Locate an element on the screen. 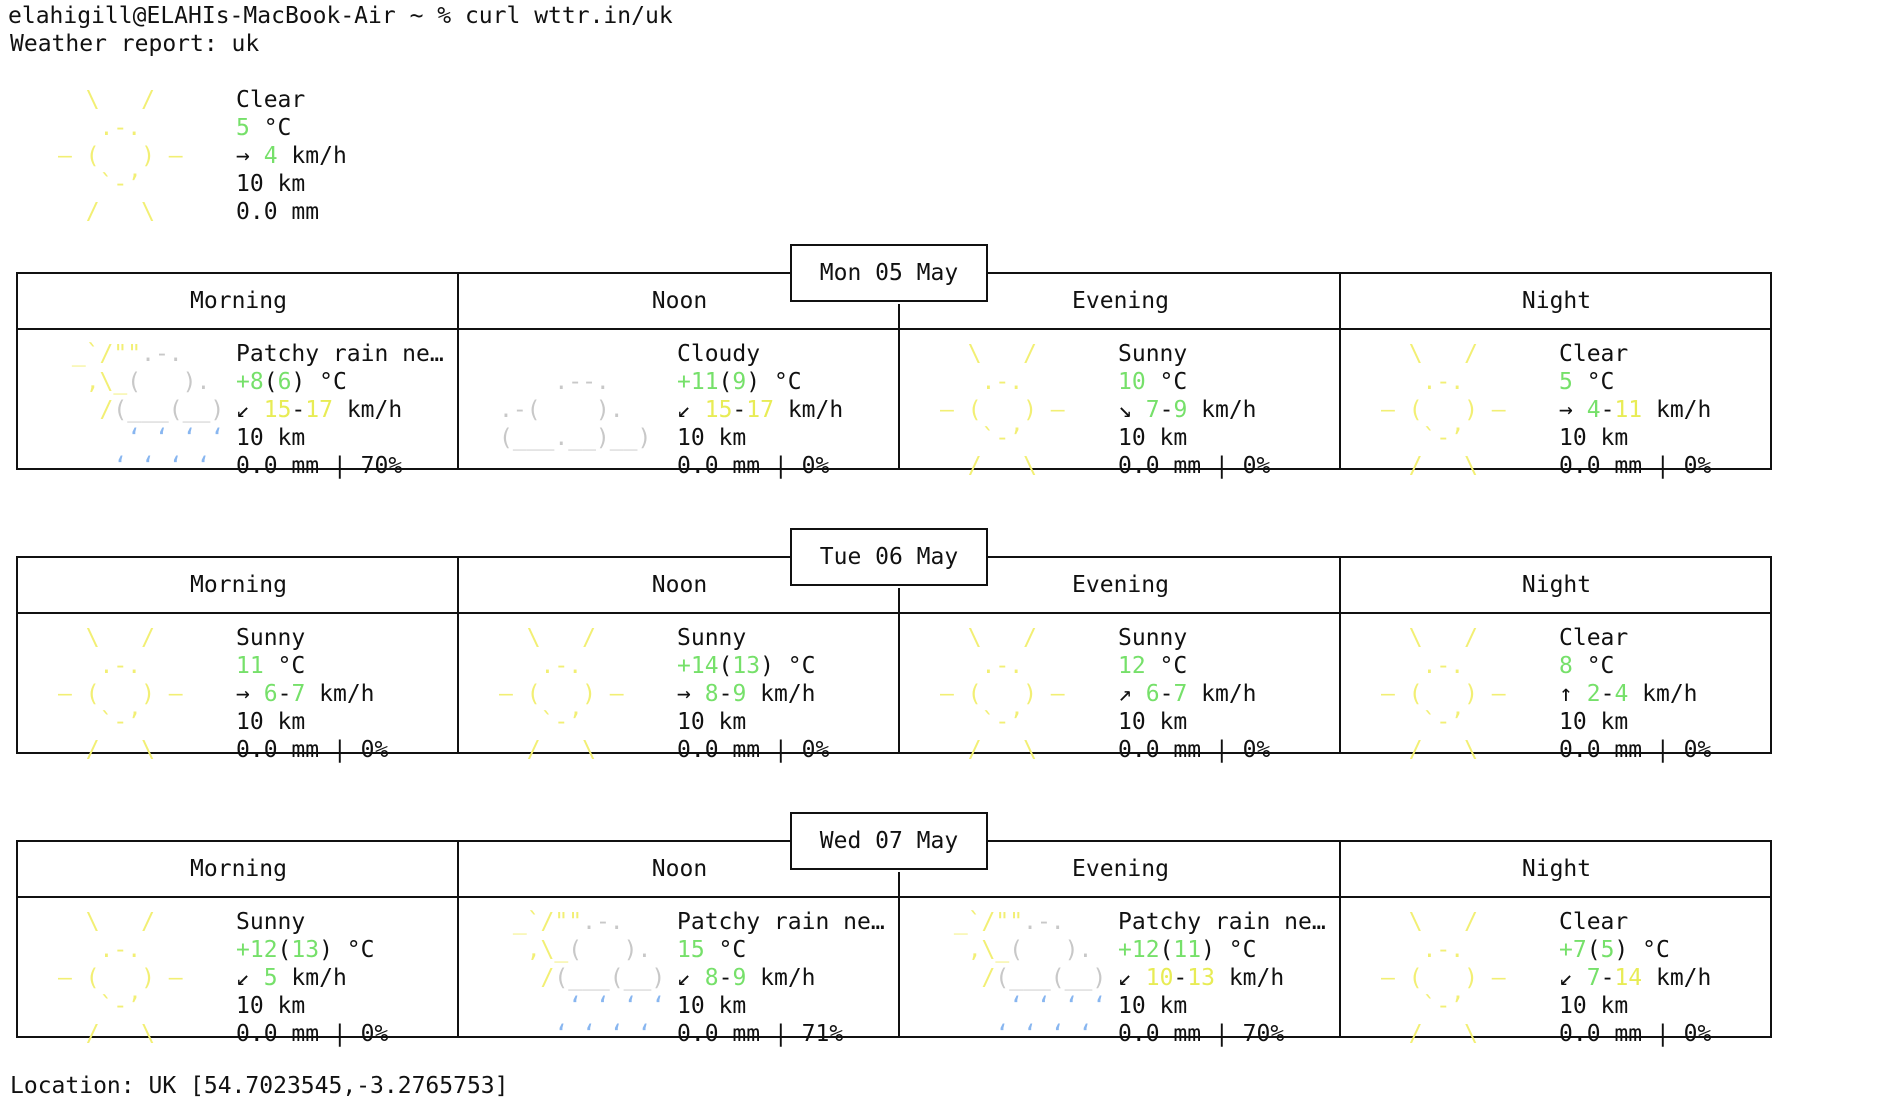 This screenshot has height=1108, width=1894. forecast-info: Sunny 10 °C ↘ 7-9 km/h 10 km 0.0 mm | 0% is located at coordinates (1194, 410).